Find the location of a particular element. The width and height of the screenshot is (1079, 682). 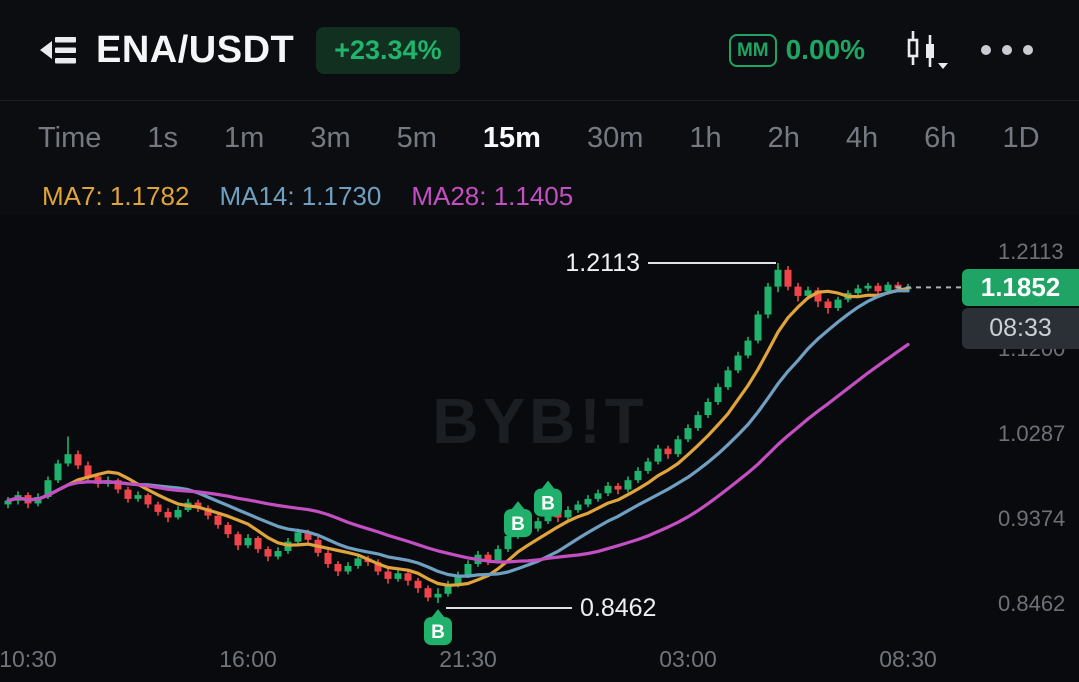

more-menu-icon is located at coordinates (1007, 50).